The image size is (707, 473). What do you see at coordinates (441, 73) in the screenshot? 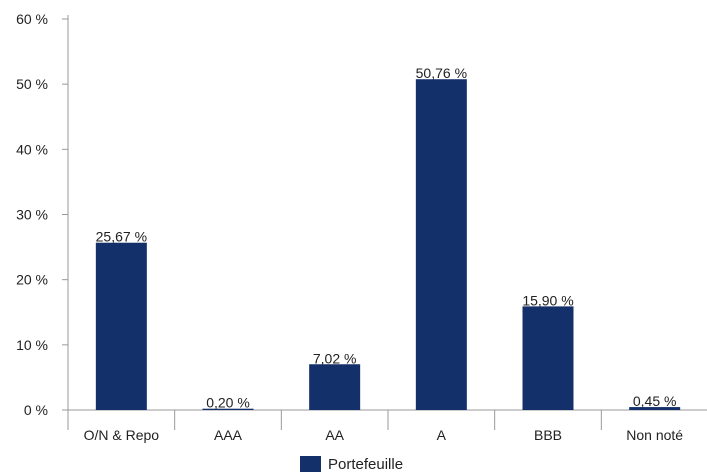
I see `data-label: 50,76 %` at bounding box center [441, 73].